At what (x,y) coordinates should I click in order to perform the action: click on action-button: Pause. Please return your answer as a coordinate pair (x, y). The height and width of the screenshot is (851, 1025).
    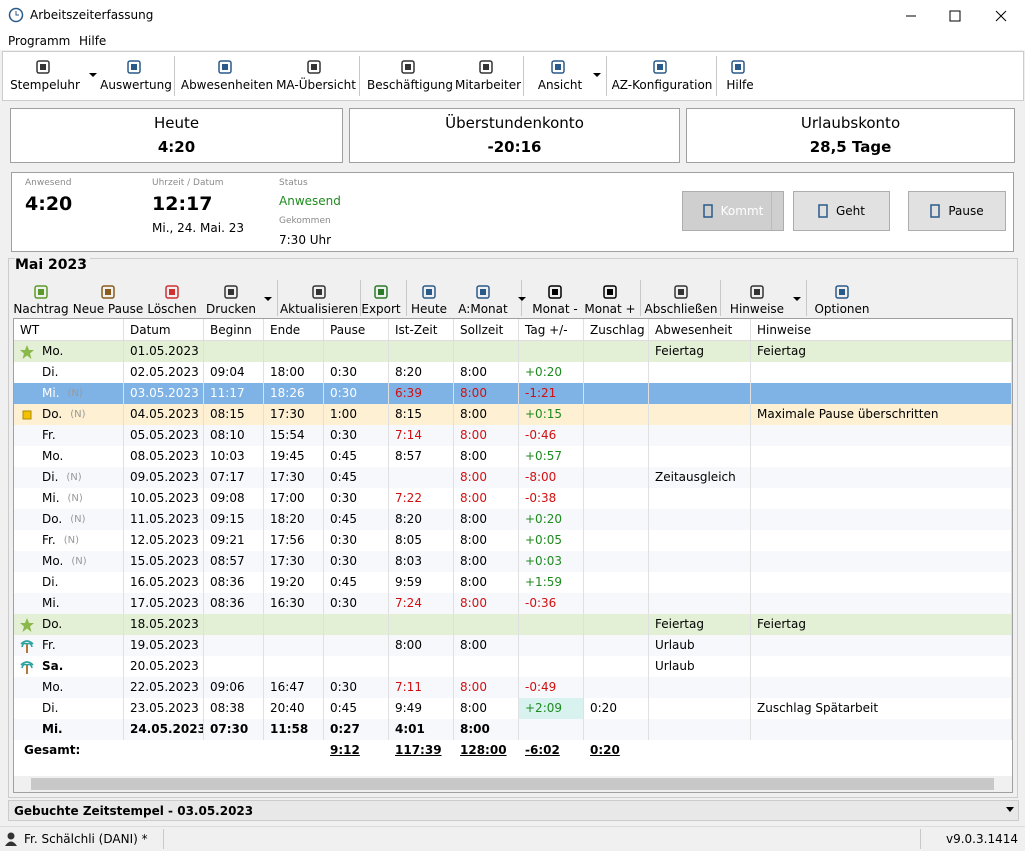
    Looking at the image, I should click on (957, 211).